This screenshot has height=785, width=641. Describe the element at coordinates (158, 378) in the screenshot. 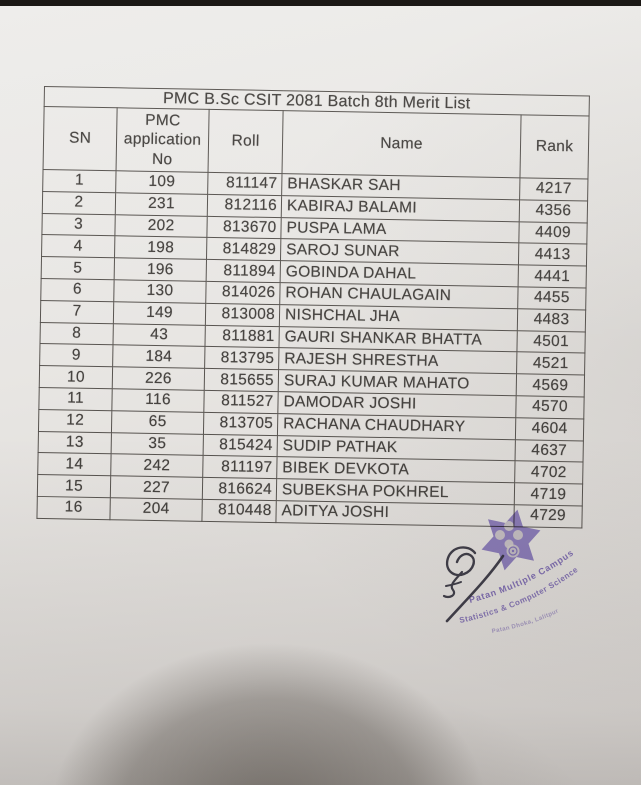

I see `cell-application-no: 226` at that location.